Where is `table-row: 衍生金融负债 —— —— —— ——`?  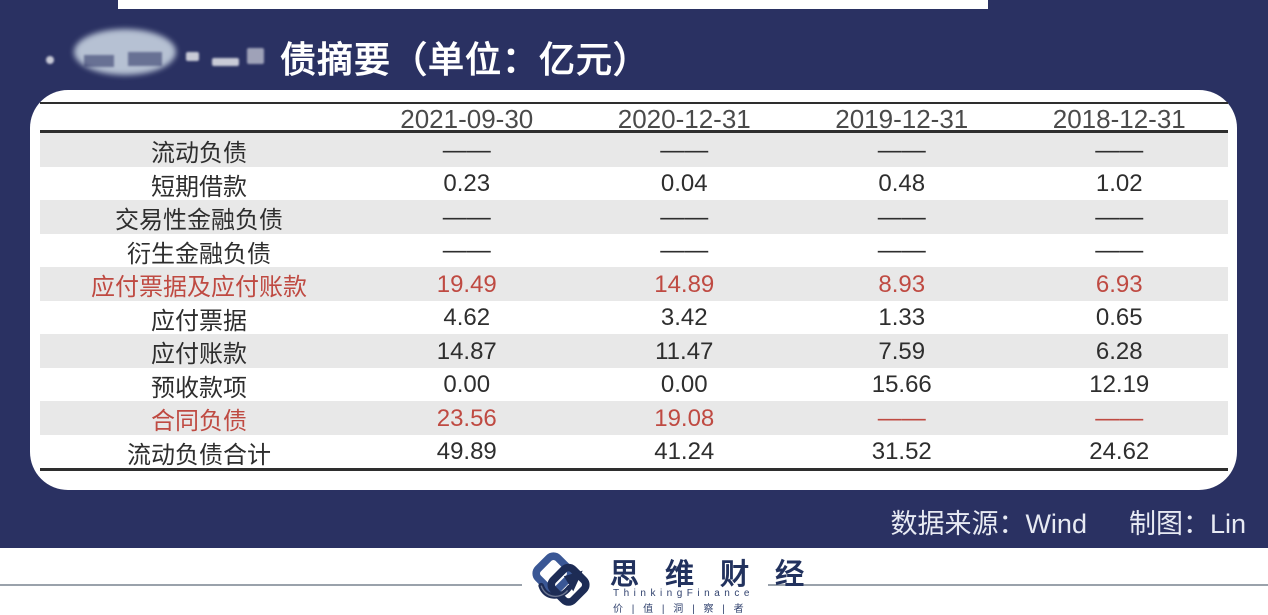
table-row: 衍生金融负债 —— —— —— —— is located at coordinates (634, 251).